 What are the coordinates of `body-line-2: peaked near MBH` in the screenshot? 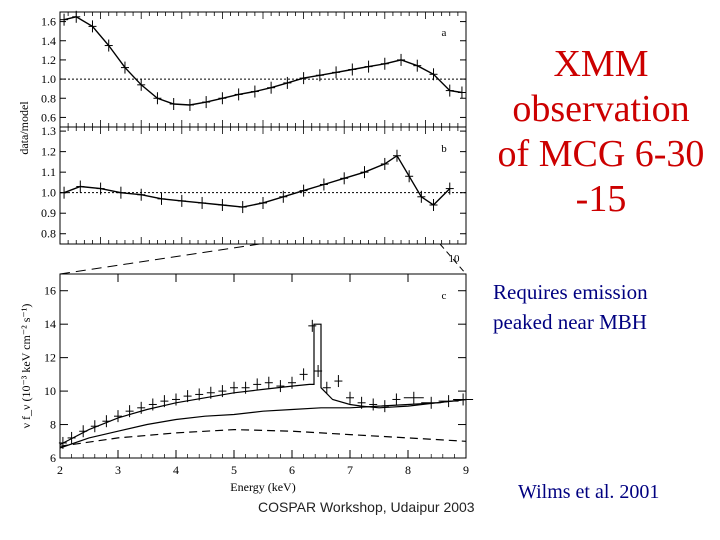 It's located at (570, 322).